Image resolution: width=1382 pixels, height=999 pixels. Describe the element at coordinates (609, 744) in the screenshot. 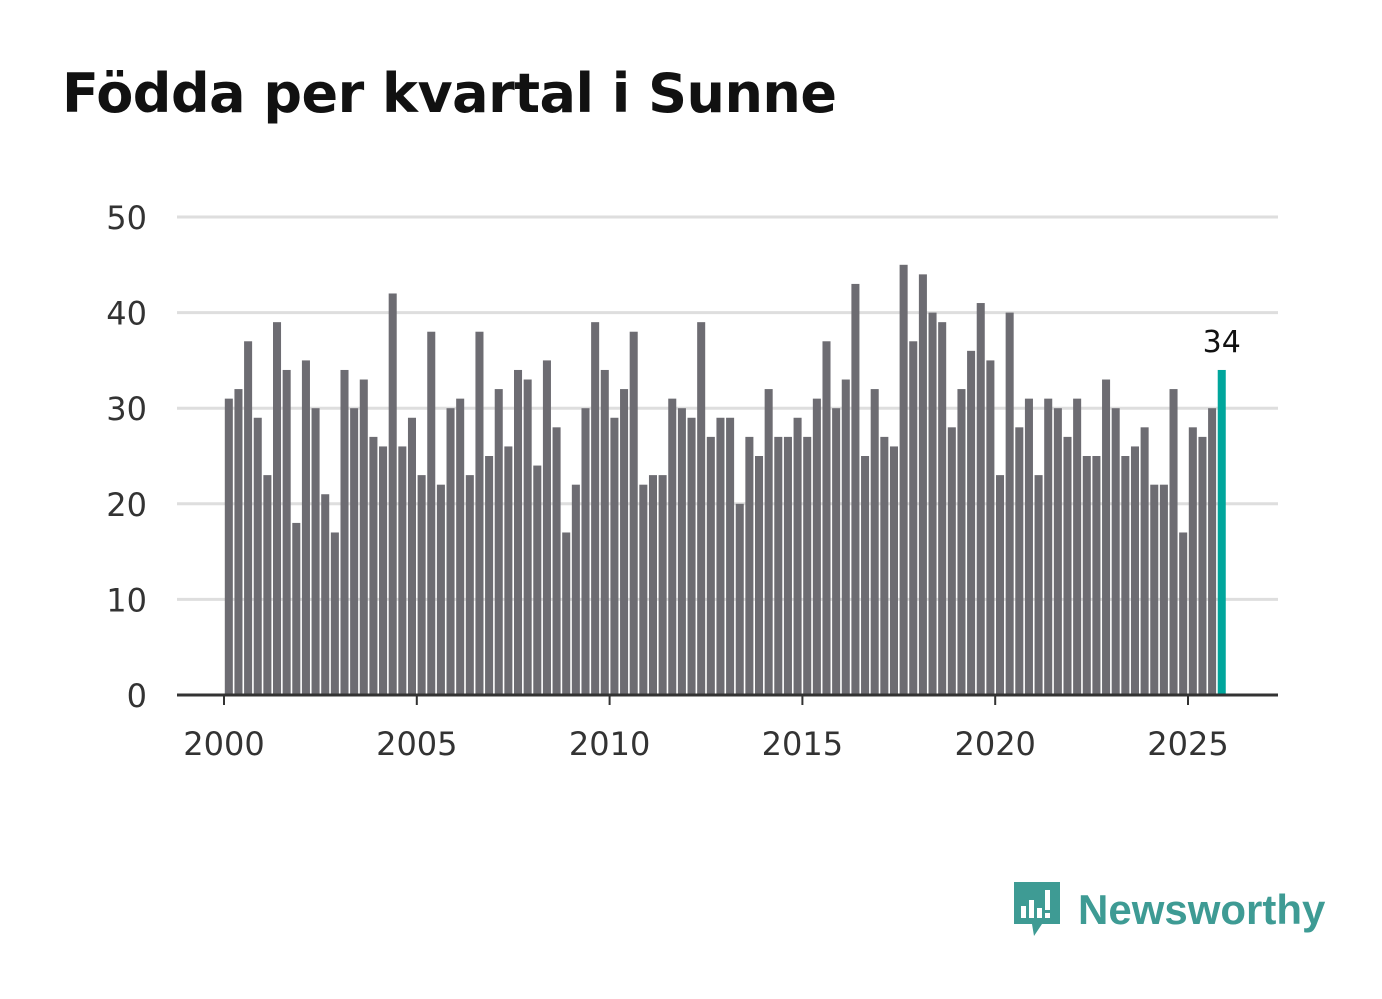

I see `x-tick-label: 2010` at that location.